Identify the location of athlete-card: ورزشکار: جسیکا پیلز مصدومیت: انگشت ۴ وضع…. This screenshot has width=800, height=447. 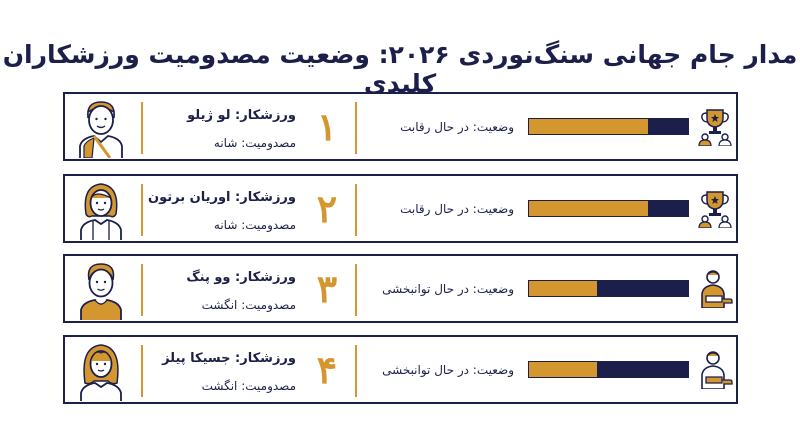
(400, 369).